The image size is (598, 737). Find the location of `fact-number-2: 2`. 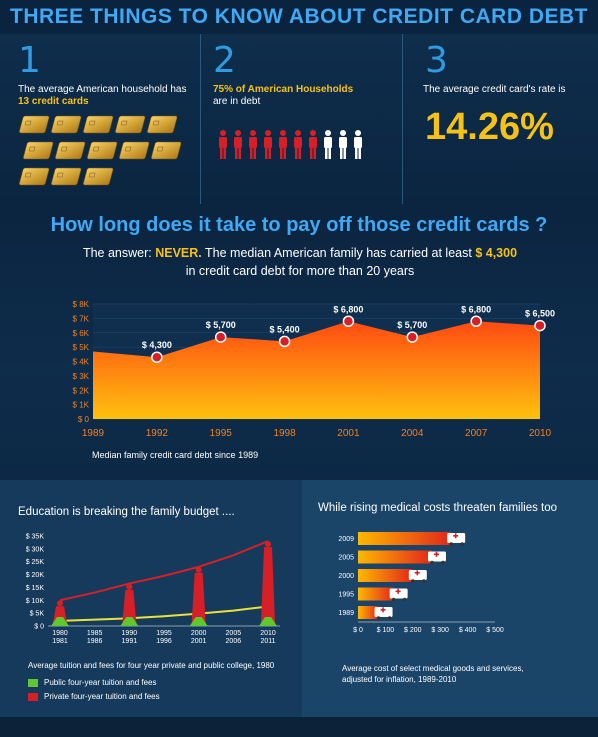

fact-number-2: 2 is located at coordinates (224, 60).